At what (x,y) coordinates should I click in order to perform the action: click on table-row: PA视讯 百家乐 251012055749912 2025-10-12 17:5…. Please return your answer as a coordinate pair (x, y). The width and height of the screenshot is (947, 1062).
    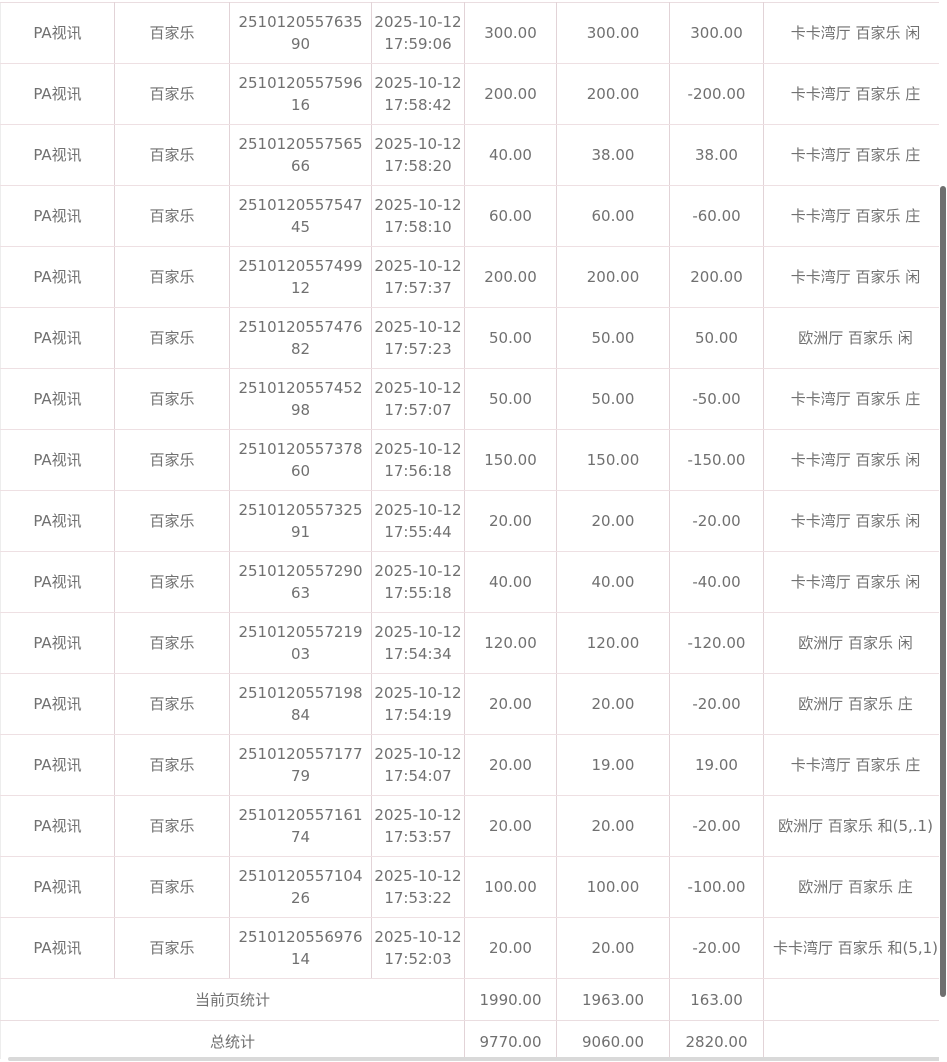
    Looking at the image, I should click on (473, 277).